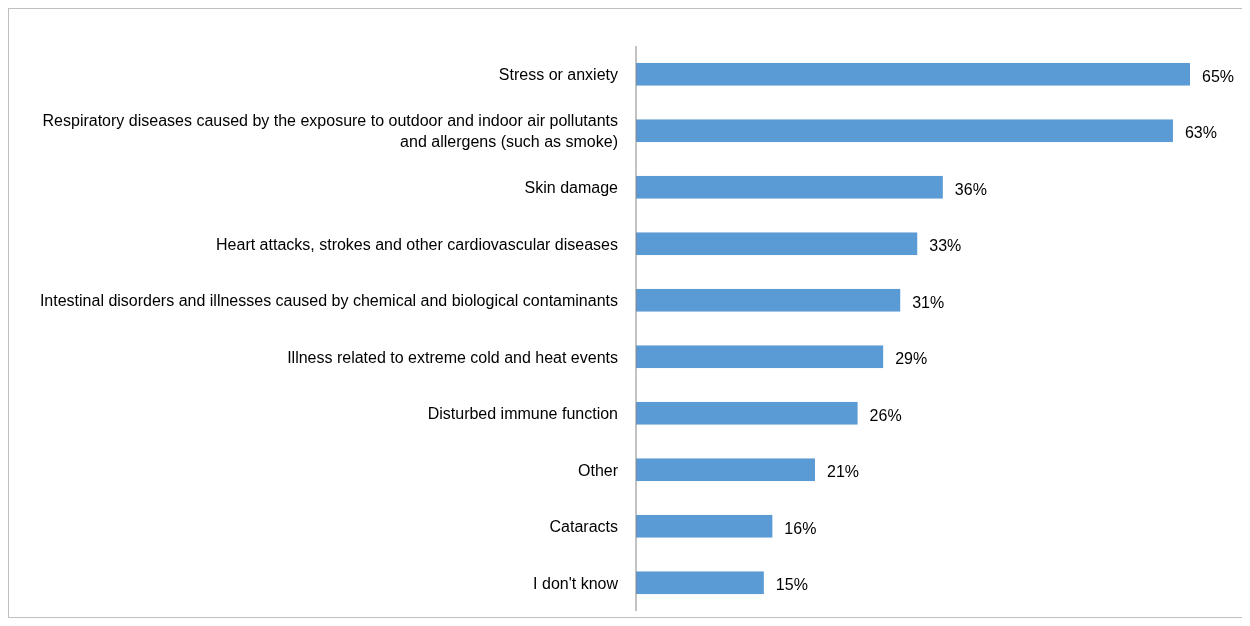  What do you see at coordinates (417, 244) in the screenshot?
I see `y-tick-label: Heart attacks, strokes and other cardiovascular diseases` at bounding box center [417, 244].